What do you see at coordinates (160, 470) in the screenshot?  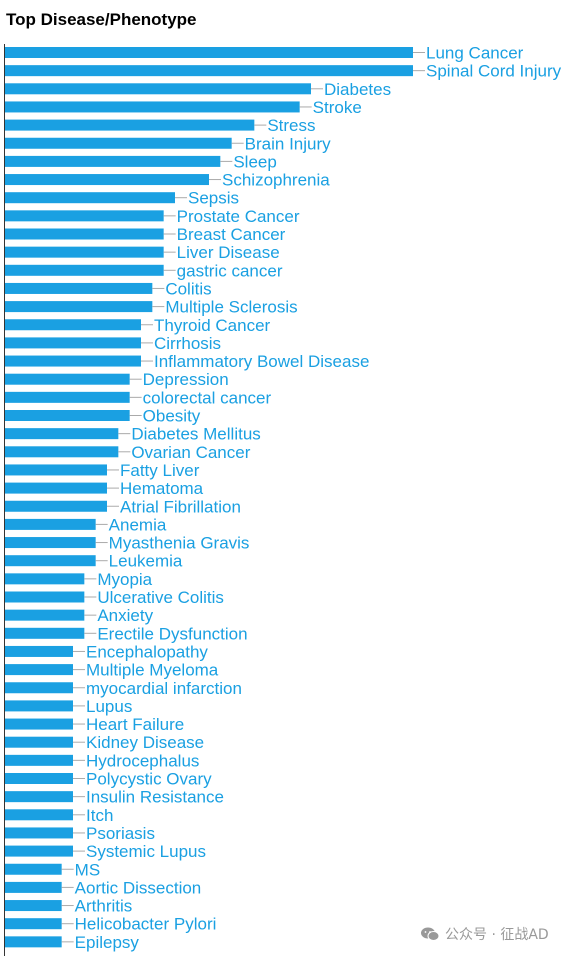 I see `bar-label: Fatty Liver` at bounding box center [160, 470].